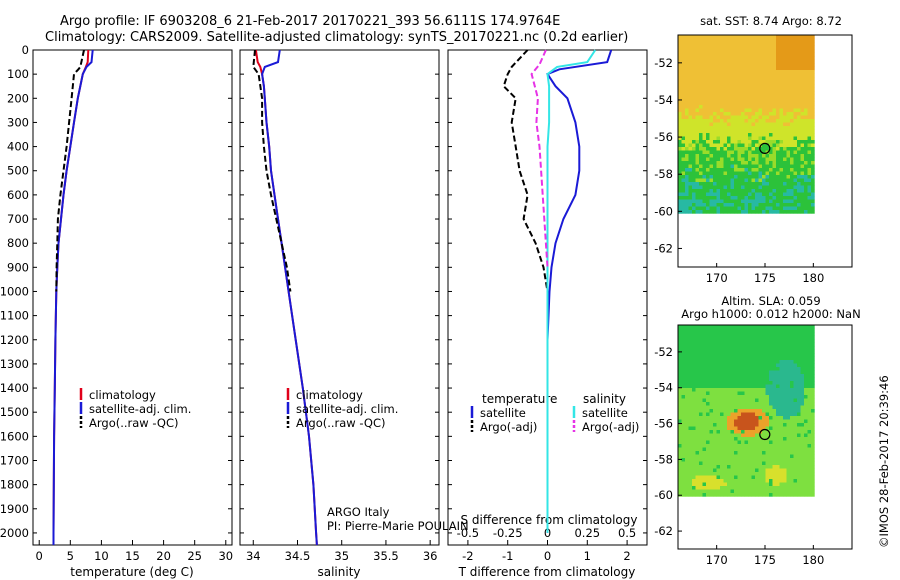 The image size is (900, 580). What do you see at coordinates (347, 409) in the screenshot?
I see `salinity-legend-label: satellite-adj. clim.` at bounding box center [347, 409].